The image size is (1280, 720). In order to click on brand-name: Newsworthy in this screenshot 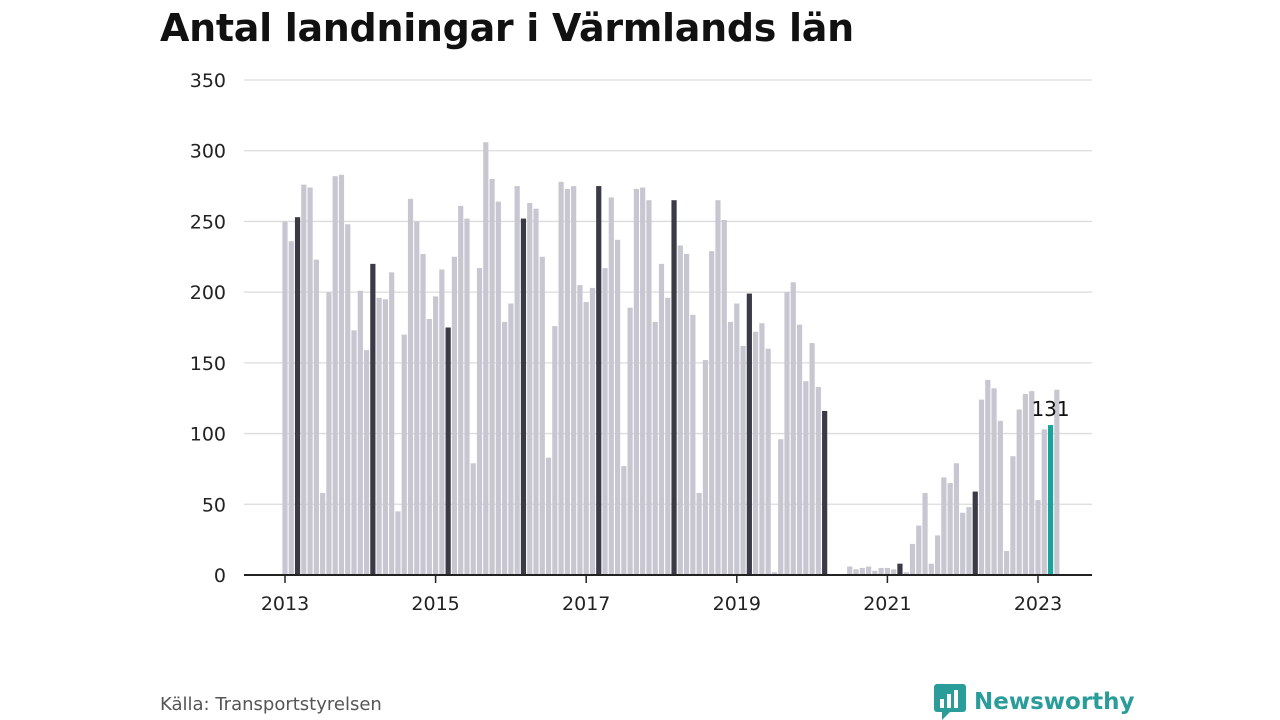, I will do `click(1054, 702)`.